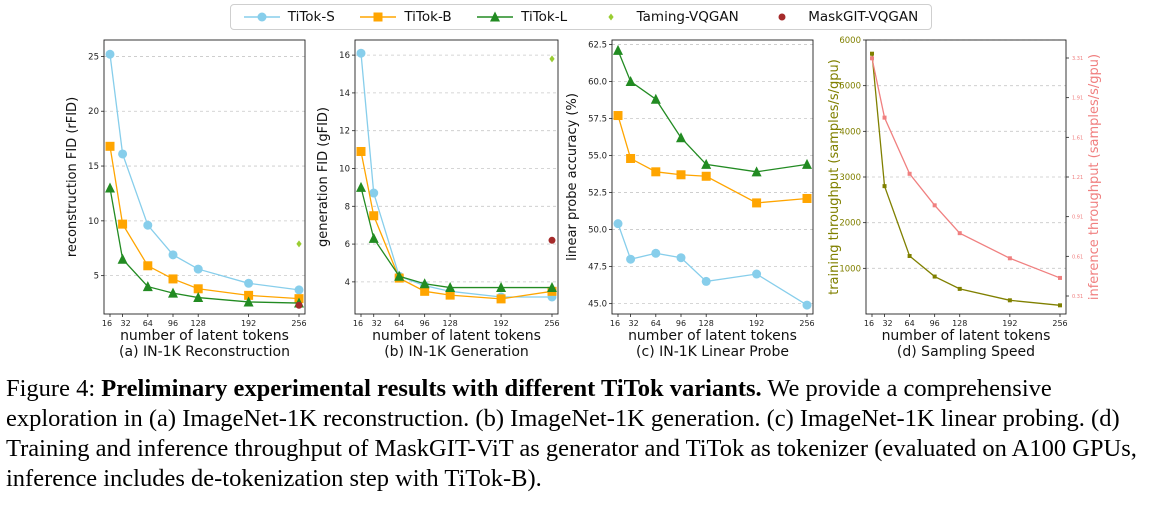 This screenshot has height=509, width=1164. What do you see at coordinates (428, 17) in the screenshot?
I see `legend-label: TiTok-B` at bounding box center [428, 17].